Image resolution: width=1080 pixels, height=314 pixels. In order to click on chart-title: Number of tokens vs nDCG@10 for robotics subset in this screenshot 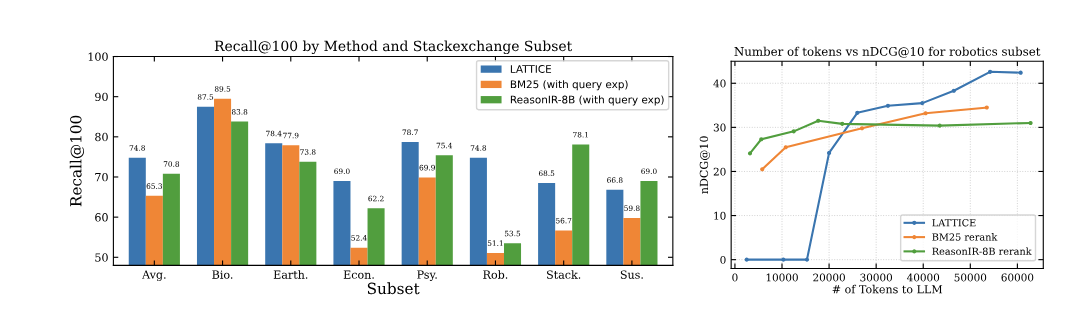, I will do `click(887, 52)`.